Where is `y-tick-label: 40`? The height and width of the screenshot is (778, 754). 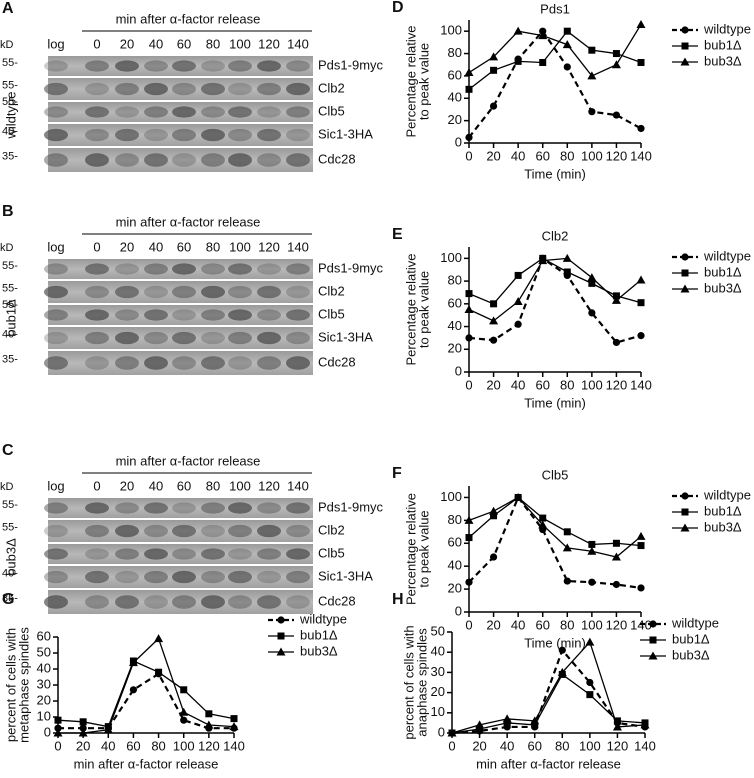 y-tick-label: 40 is located at coordinates (455, 325).